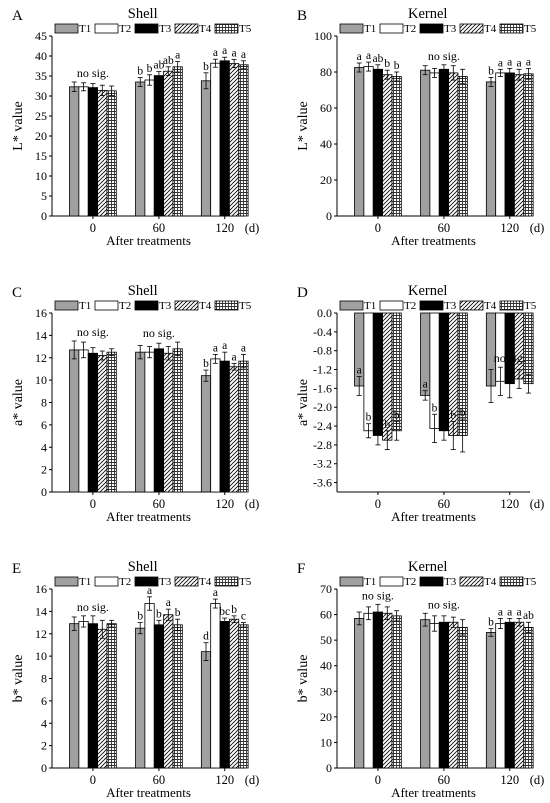  I want to click on significance-letter: ab, so click(377, 59).